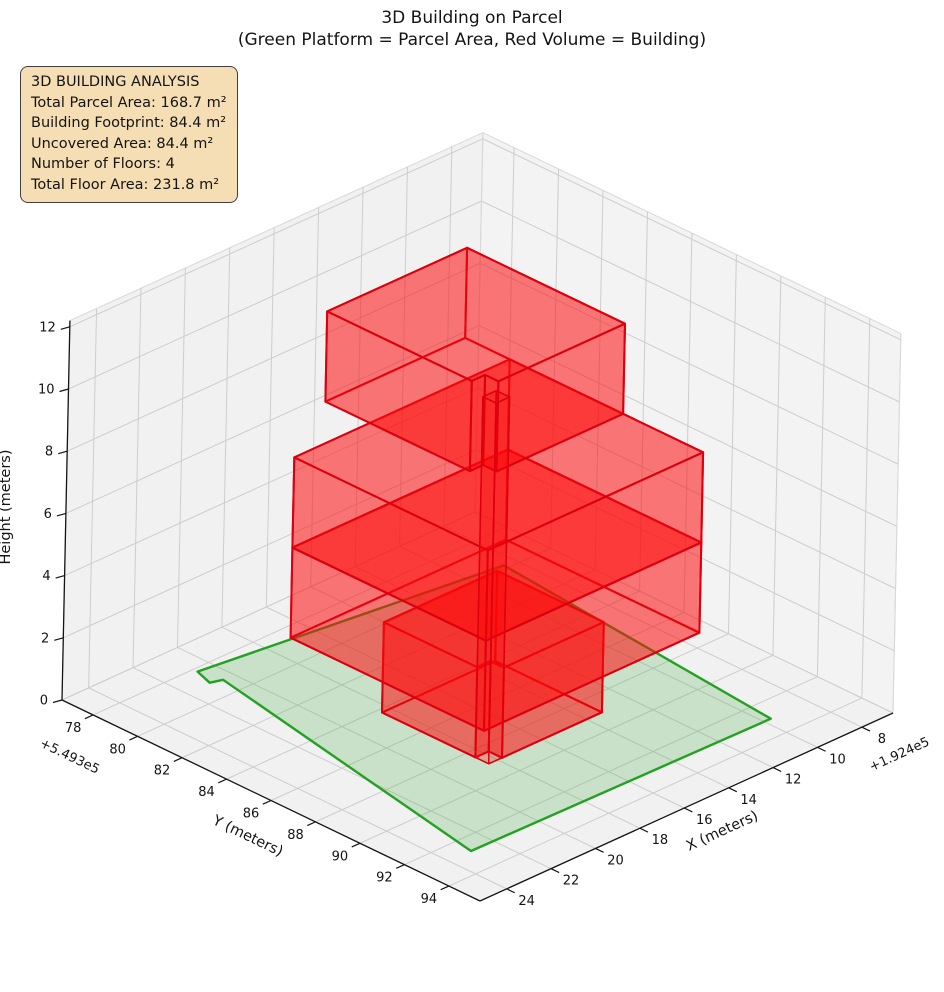 The width and height of the screenshot is (944, 992). What do you see at coordinates (115, 82) in the screenshot?
I see `infobox-title: 3D BUILDING ANALYSIS` at bounding box center [115, 82].